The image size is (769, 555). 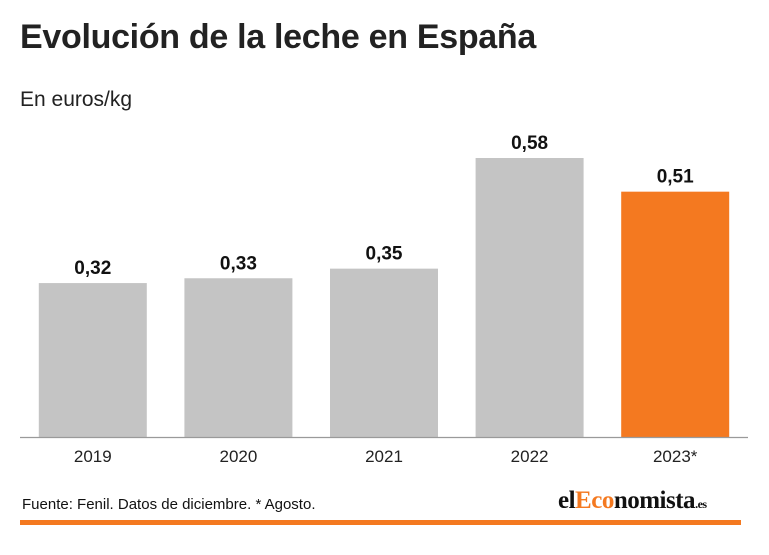 I want to click on x-tick-label: 2023*, so click(x=675, y=456).